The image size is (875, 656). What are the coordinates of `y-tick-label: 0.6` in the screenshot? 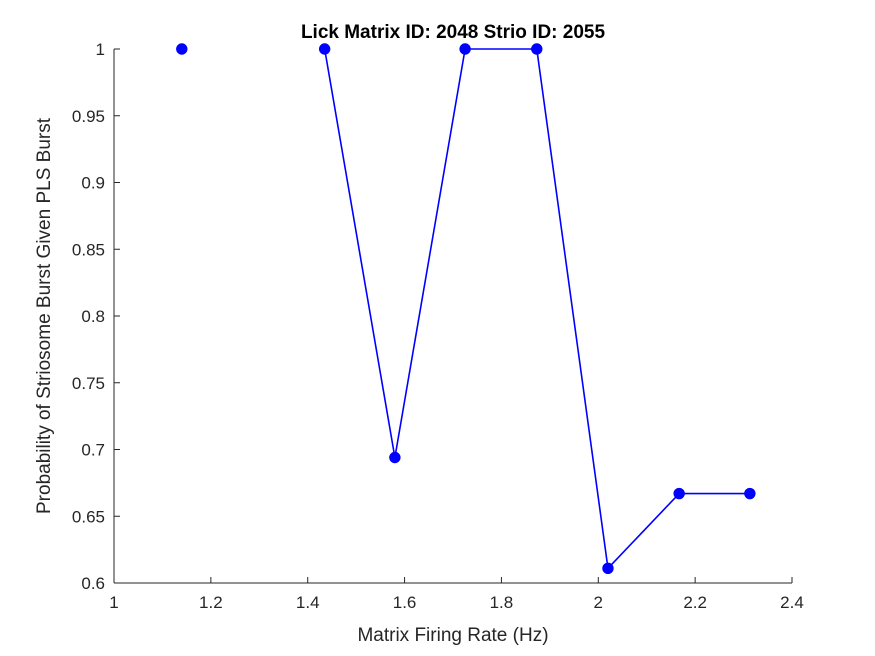 It's located at (93, 583).